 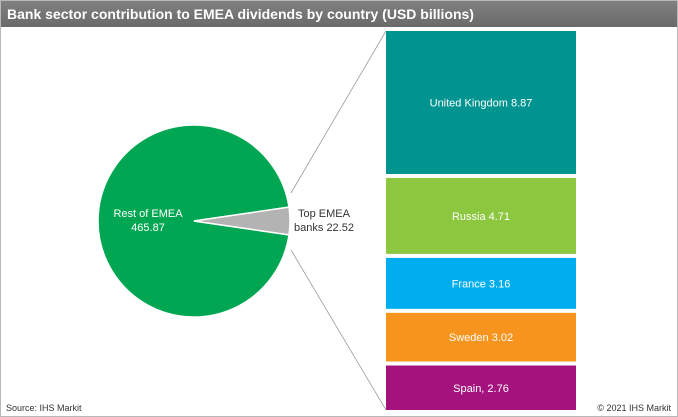 What do you see at coordinates (242, 221) in the screenshot?
I see `pie-slice-top-emea-banks` at bounding box center [242, 221].